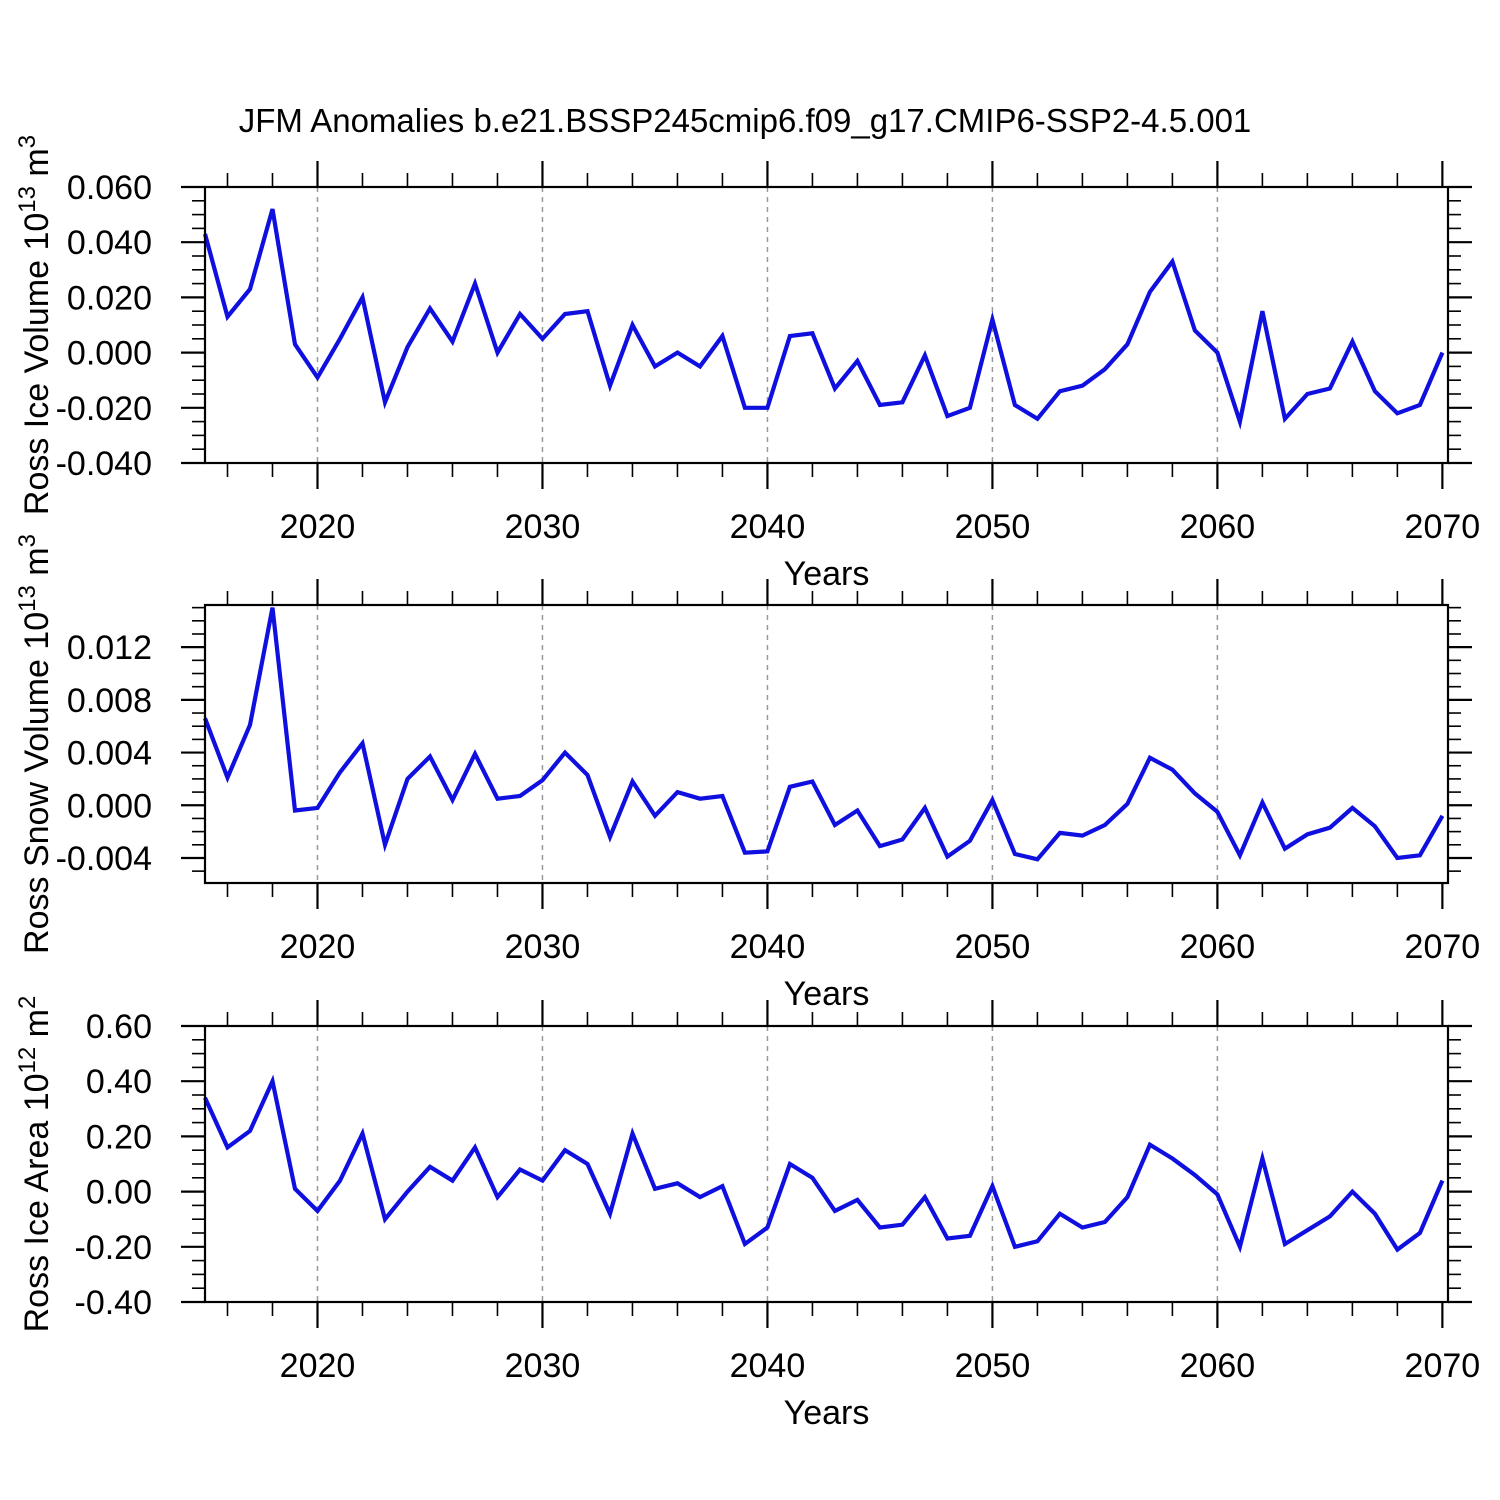  I want to click on y-axis-title: Ross Ice Area 1012 m2, so click(35, 1164).